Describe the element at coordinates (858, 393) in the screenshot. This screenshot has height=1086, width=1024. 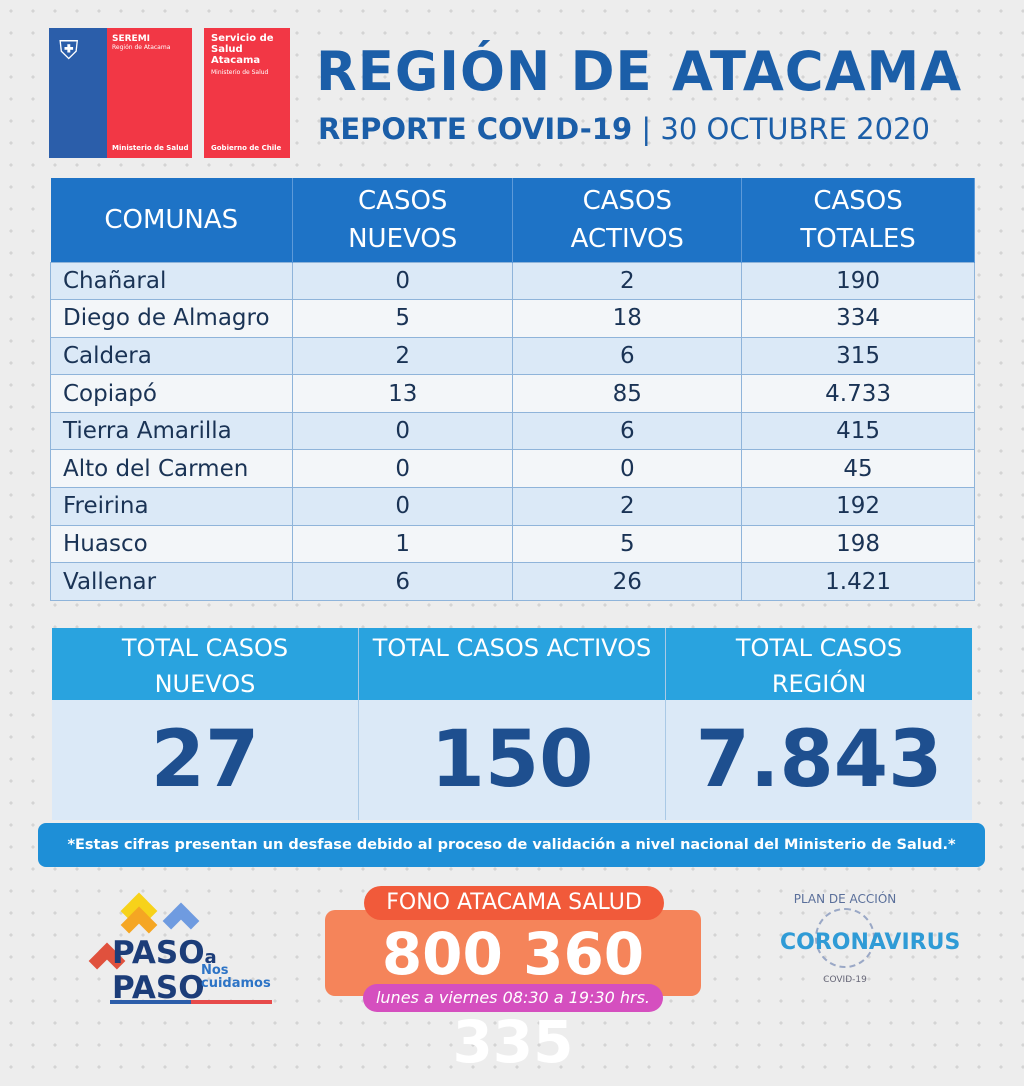
I see `cell-value: 4.733` at that location.